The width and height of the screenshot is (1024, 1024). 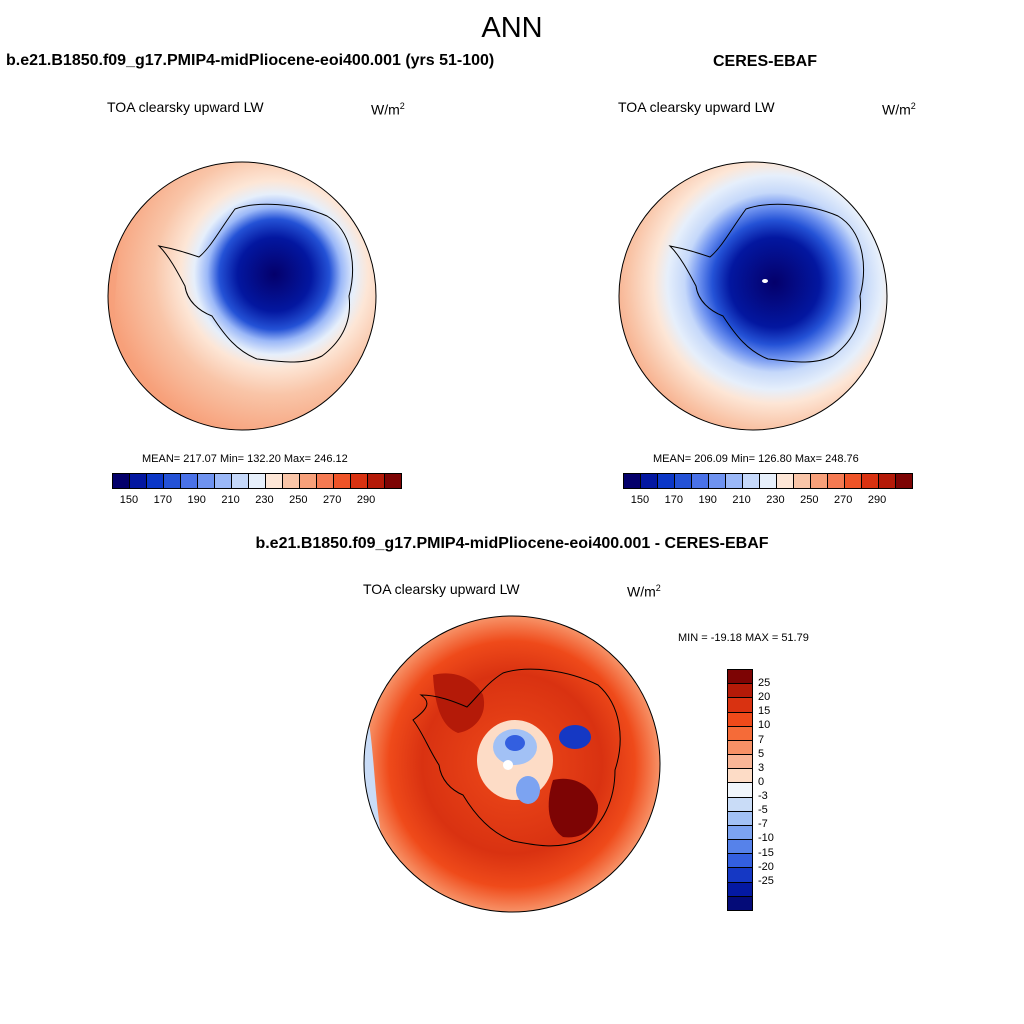 What do you see at coordinates (763, 810) in the screenshot?
I see `diff-colorbar-tick-label: -5` at bounding box center [763, 810].